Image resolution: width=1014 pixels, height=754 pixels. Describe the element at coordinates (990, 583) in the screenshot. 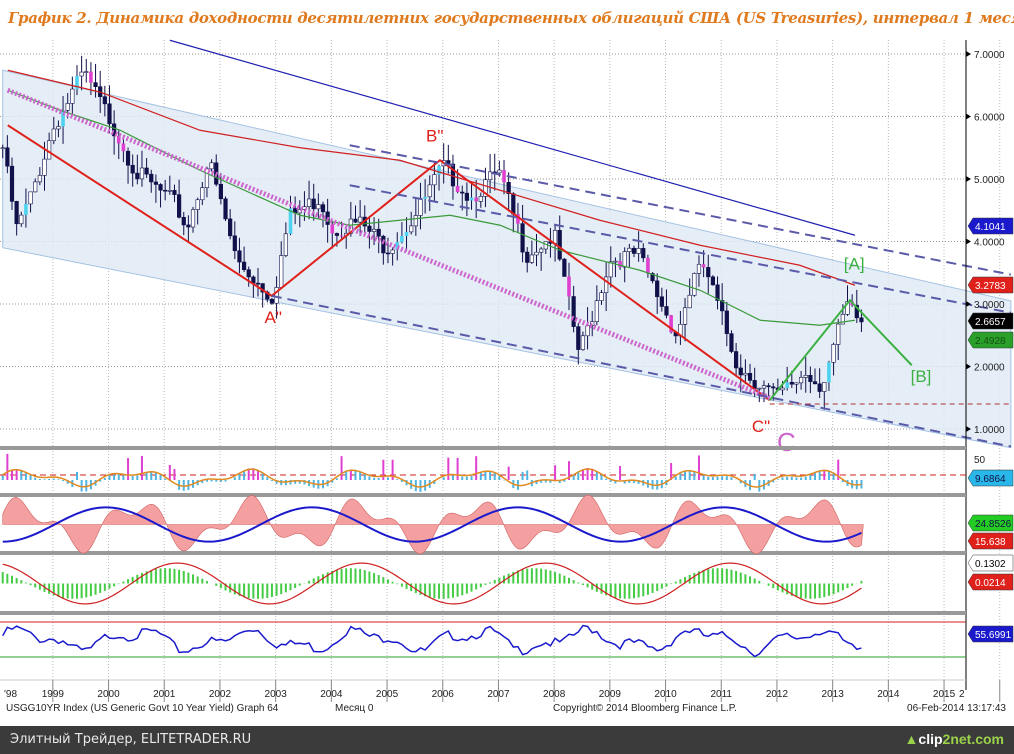

I see `panel-tag-value: 0.0214` at that location.